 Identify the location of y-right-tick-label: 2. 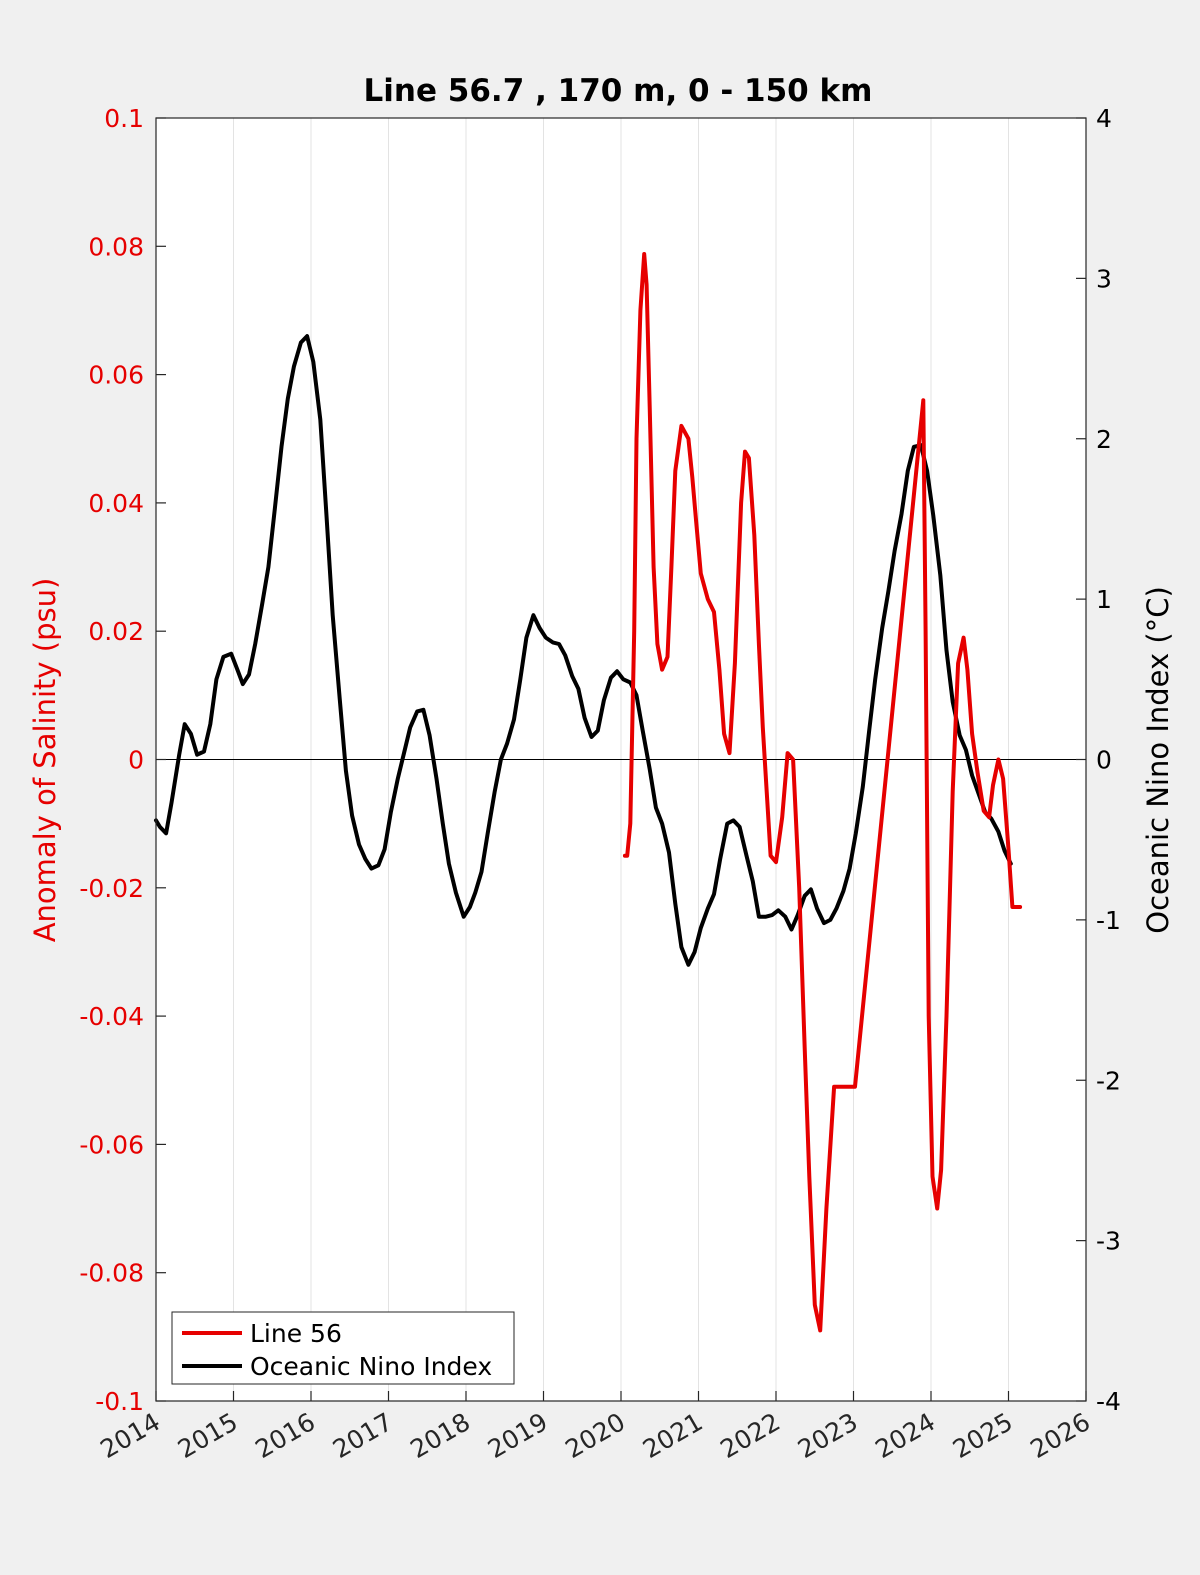
(1104, 439).